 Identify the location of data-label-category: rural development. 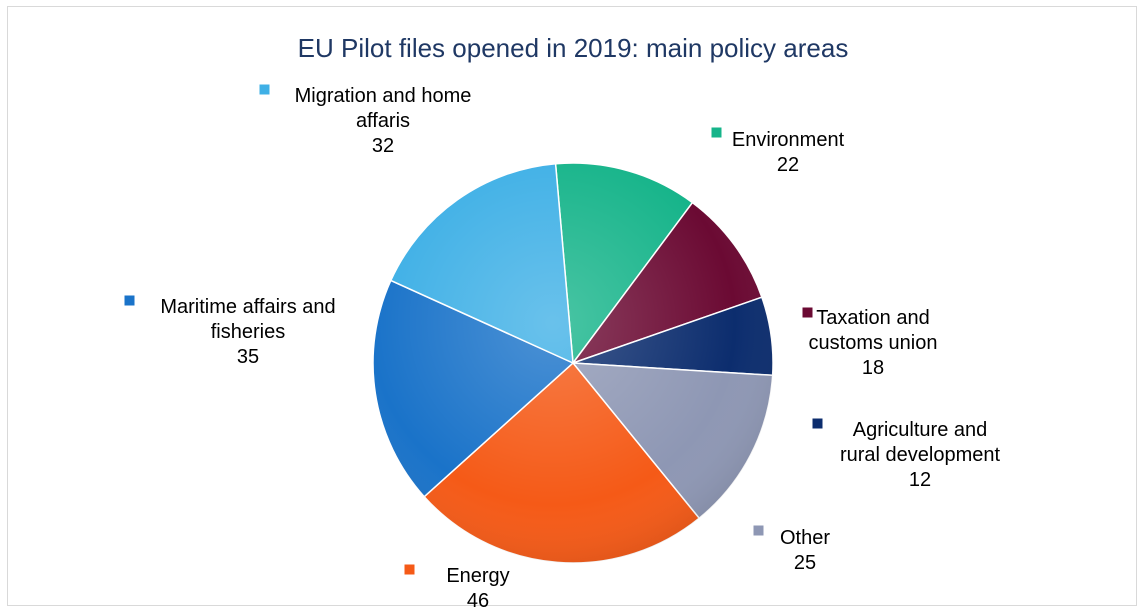
(920, 455).